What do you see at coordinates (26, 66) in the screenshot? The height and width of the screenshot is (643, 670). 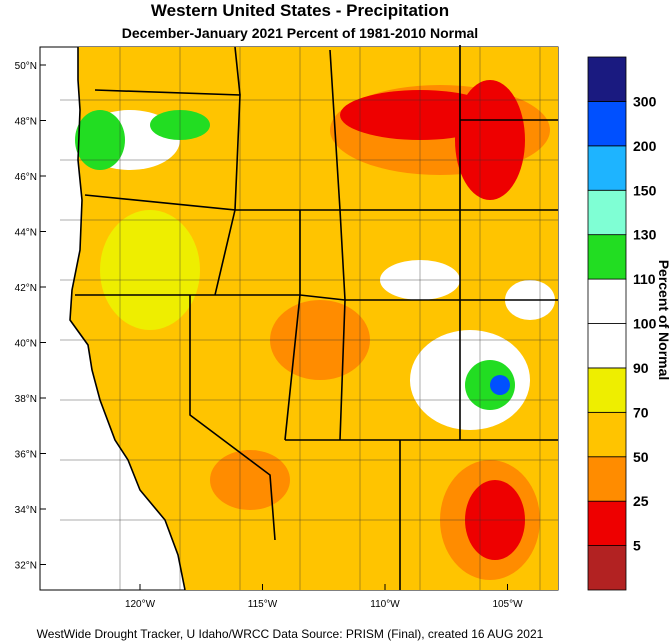 I see `lat-label: 50°N` at bounding box center [26, 66].